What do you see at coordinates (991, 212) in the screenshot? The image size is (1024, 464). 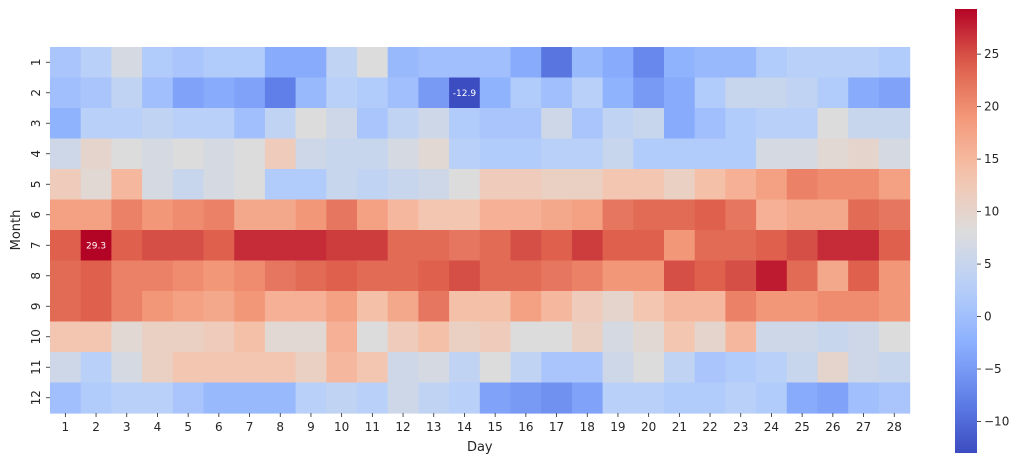 I see `colorbar-tick-label: 10` at bounding box center [991, 212].